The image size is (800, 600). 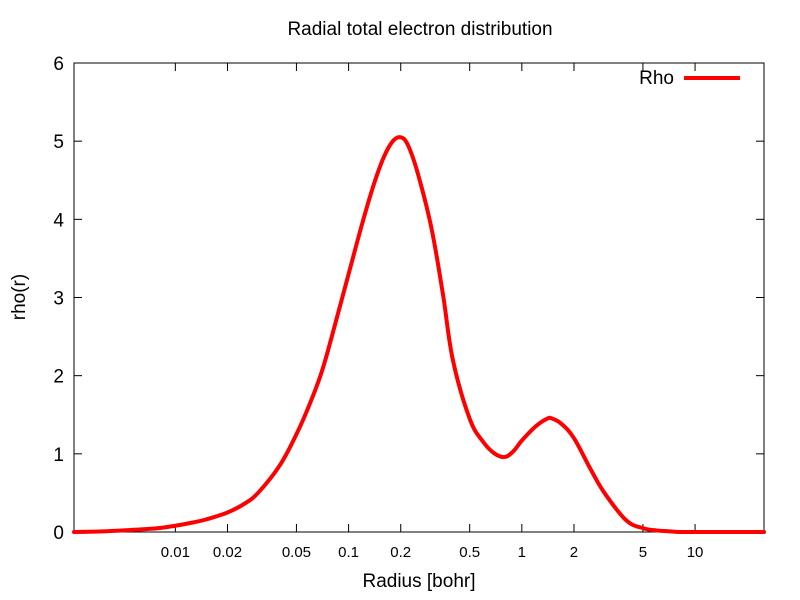 I want to click on x-tick-label: 2, so click(x=574, y=552).